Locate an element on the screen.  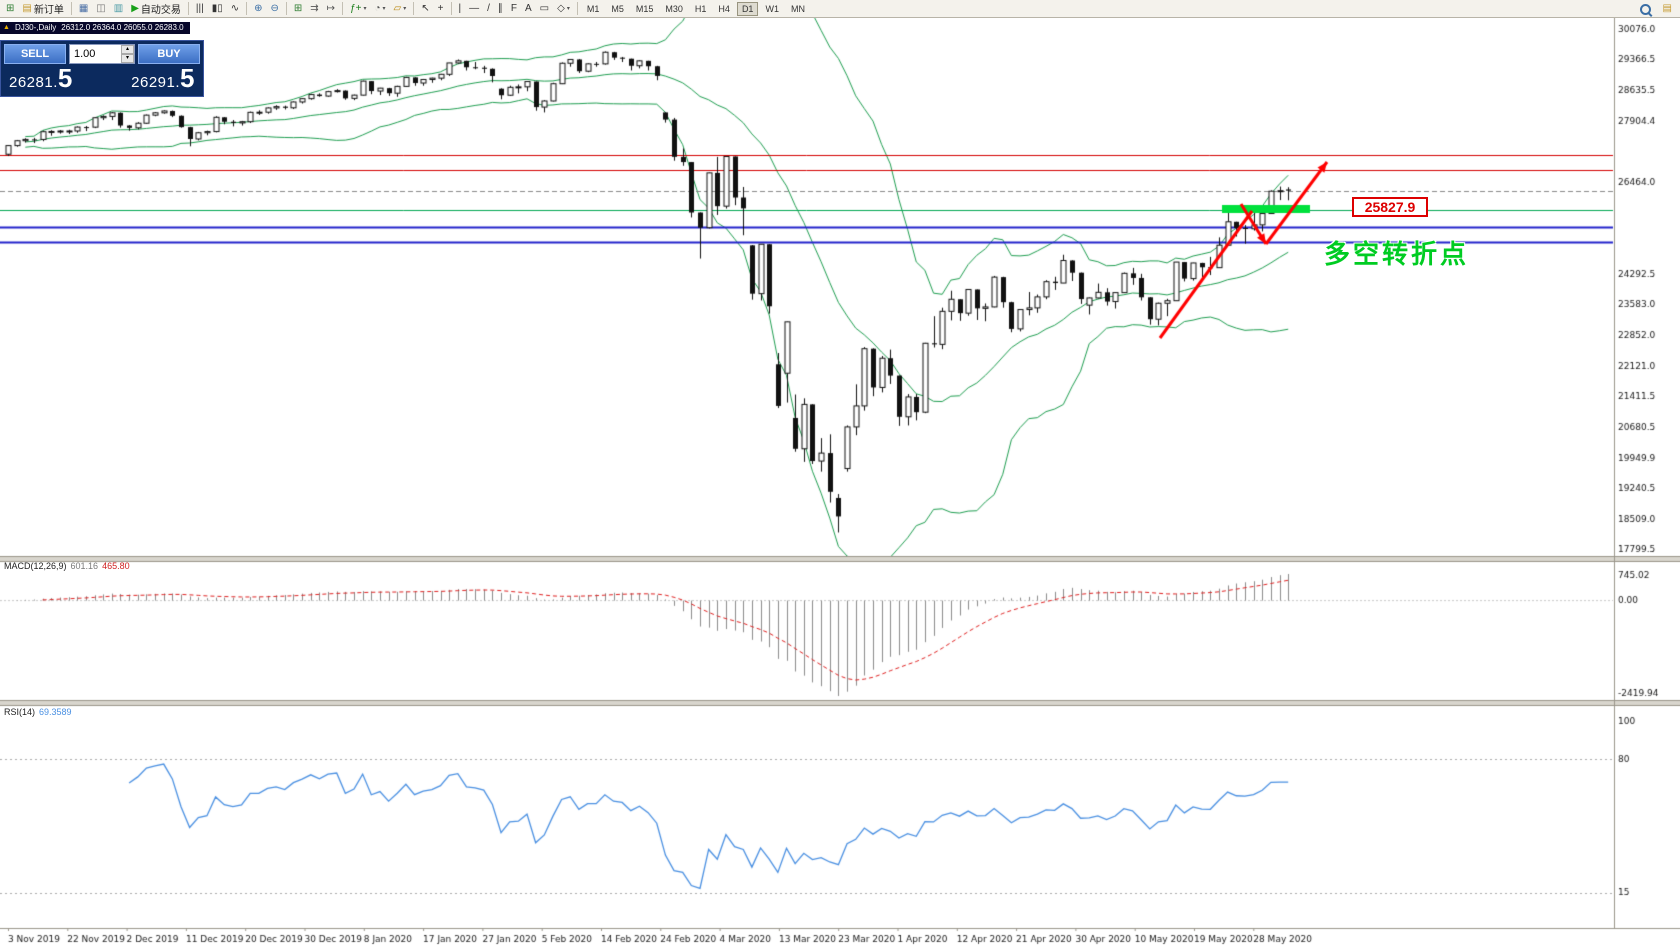
bar-chart-button: ||| is located at coordinates (200, 9).